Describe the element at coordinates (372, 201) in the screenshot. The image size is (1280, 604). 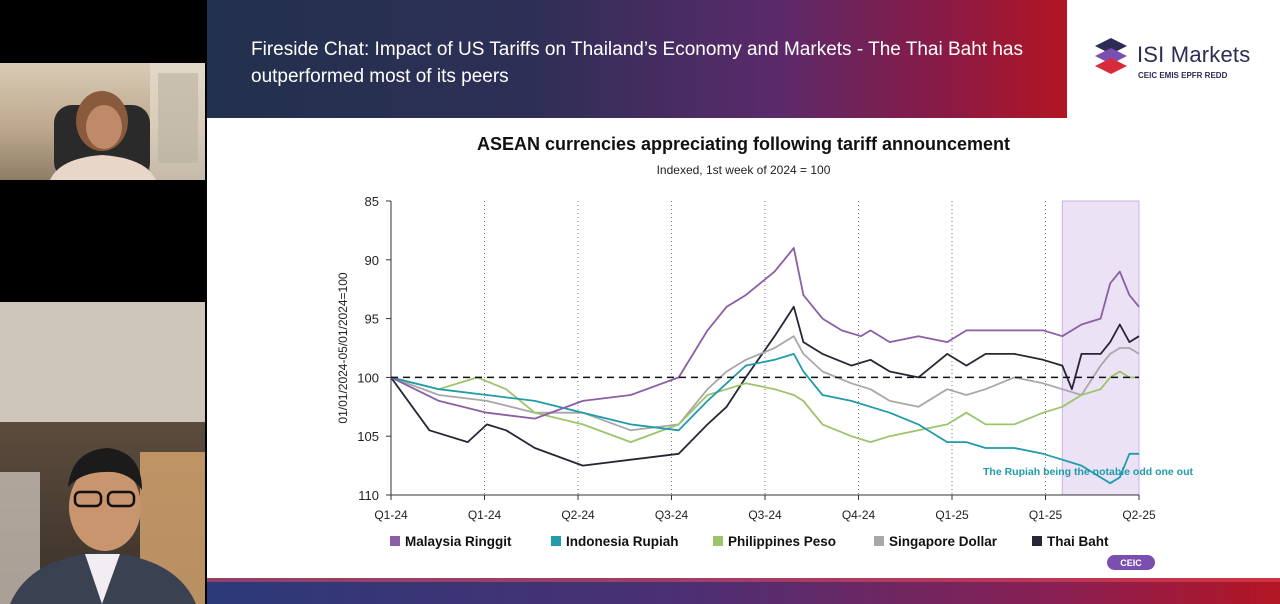
I see `y-tick-label: 85` at that location.